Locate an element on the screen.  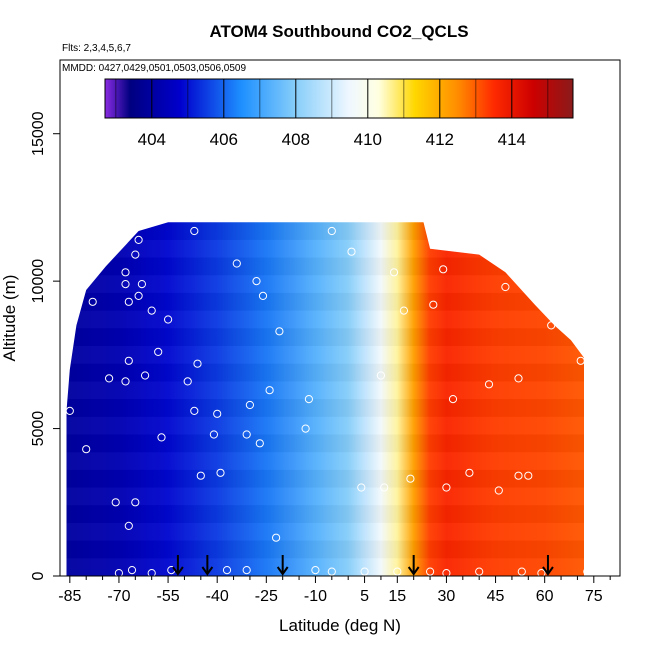
colorbar-tick-label: 406 is located at coordinates (224, 139).